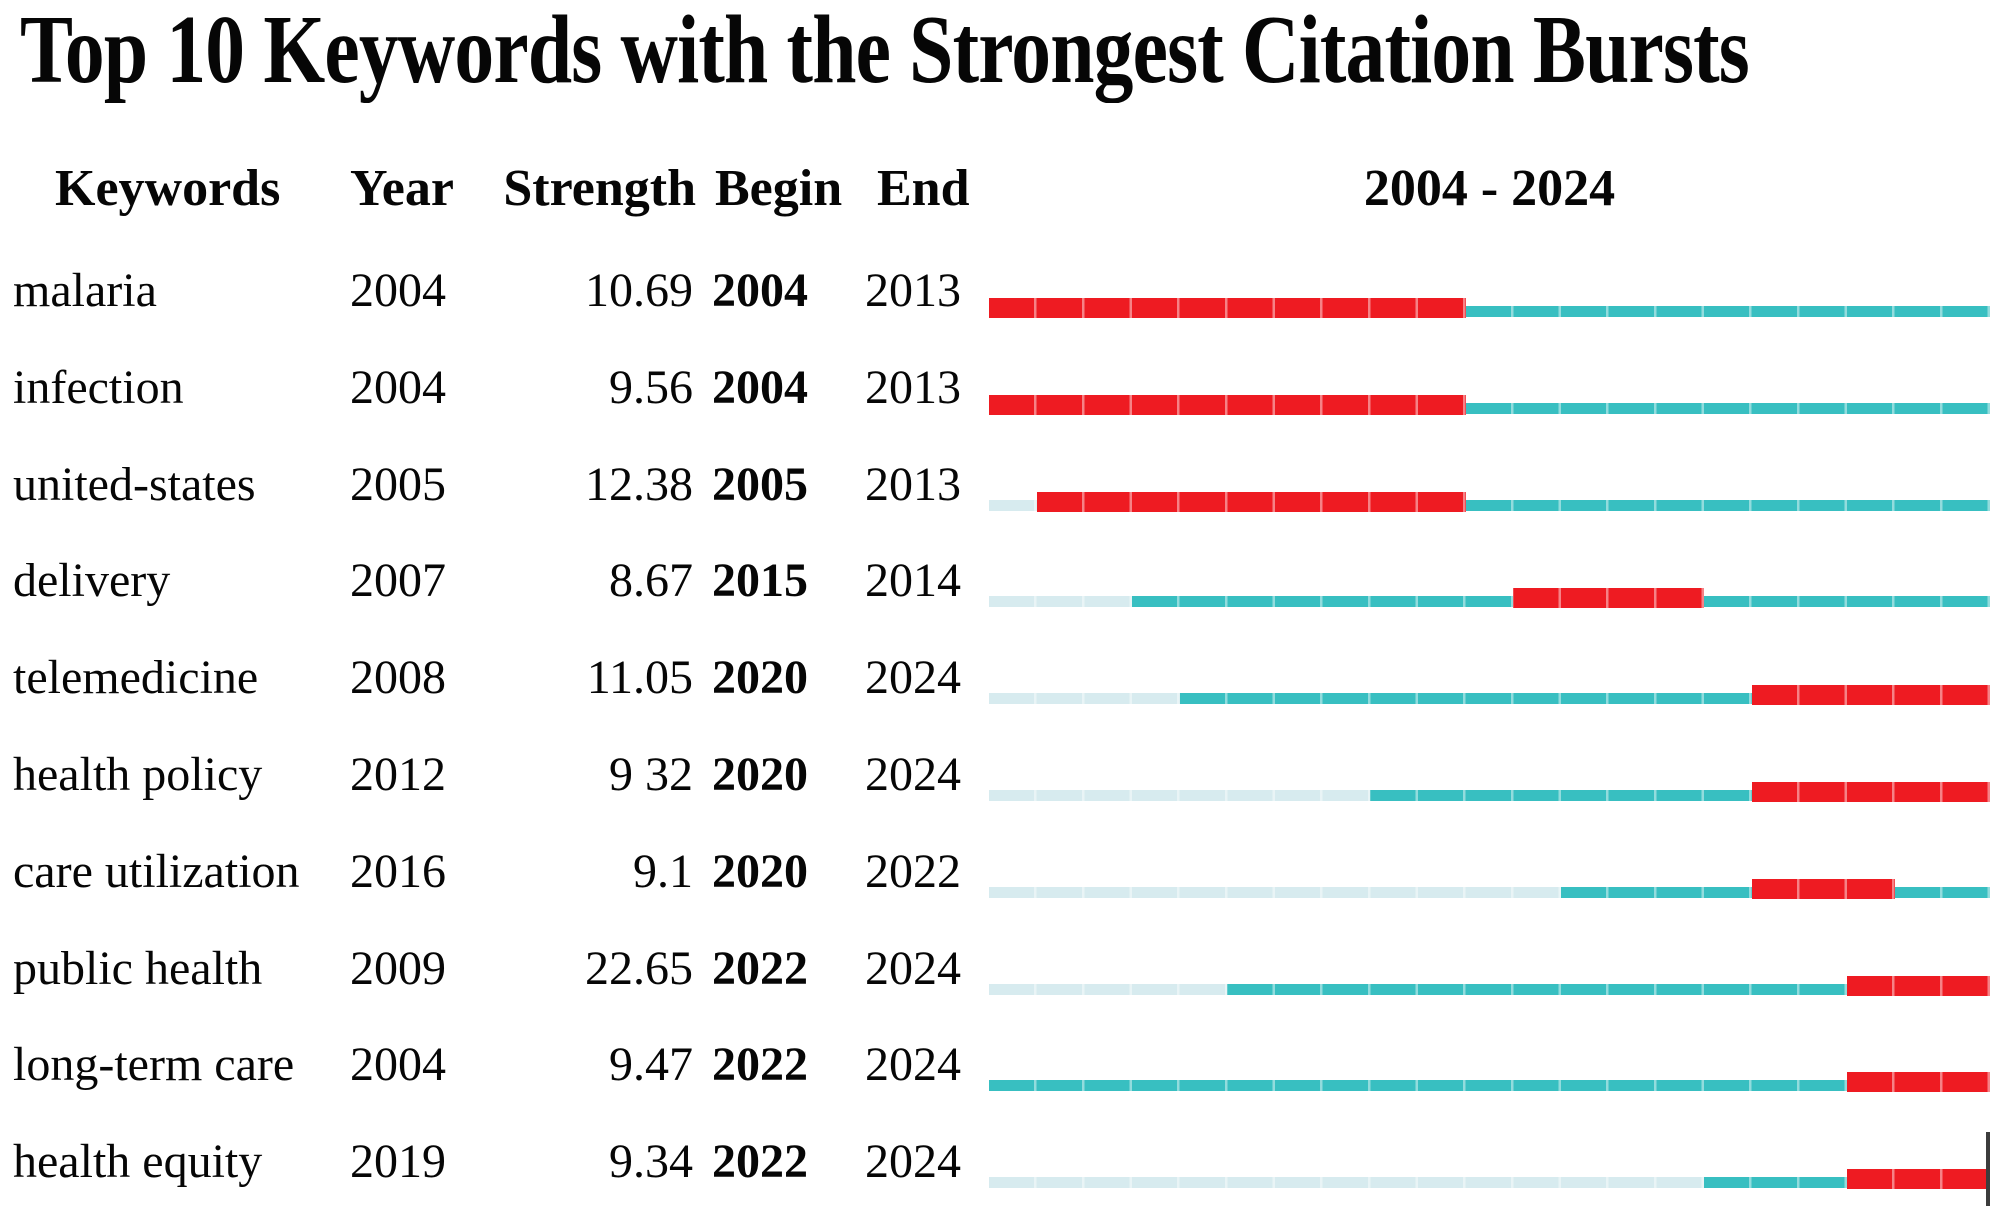 The height and width of the screenshot is (1217, 2000). Describe the element at coordinates (138, 968) in the screenshot. I see `keyword-cell: public health` at that location.